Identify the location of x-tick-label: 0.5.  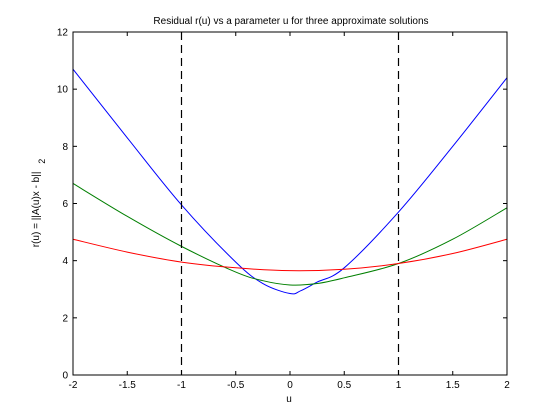
(344, 385).